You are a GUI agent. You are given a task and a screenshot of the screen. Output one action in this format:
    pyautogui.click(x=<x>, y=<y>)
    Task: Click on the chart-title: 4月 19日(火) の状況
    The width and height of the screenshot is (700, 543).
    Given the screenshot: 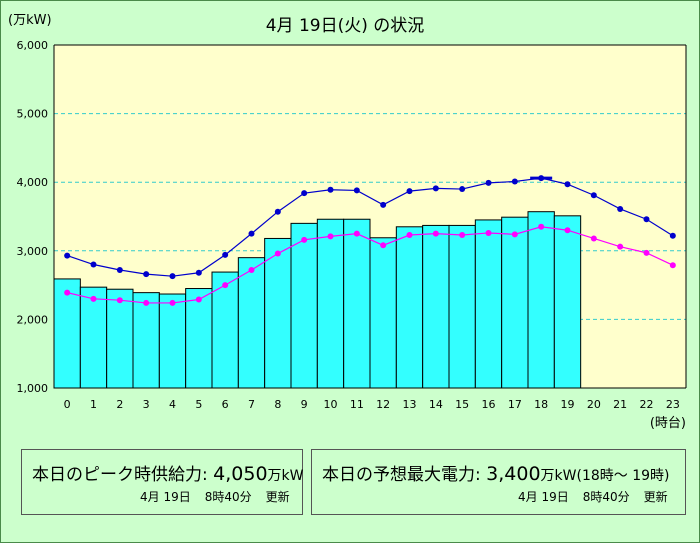 What is the action you would take?
    pyautogui.click(x=345, y=26)
    